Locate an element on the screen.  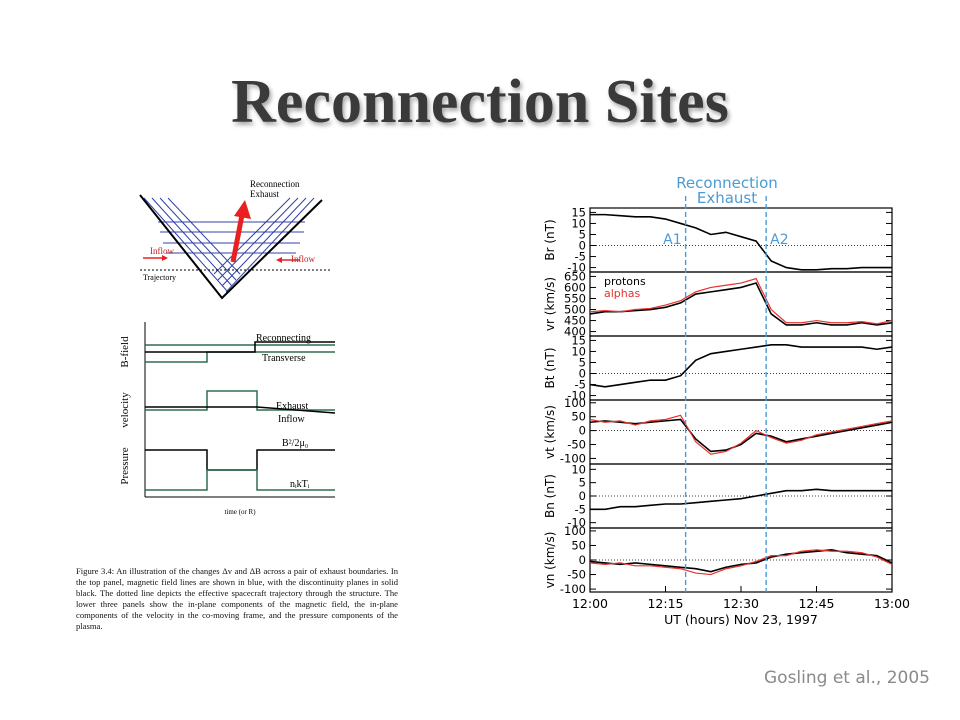
y-axis-label: vr (km/s) is located at coordinates (550, 304).